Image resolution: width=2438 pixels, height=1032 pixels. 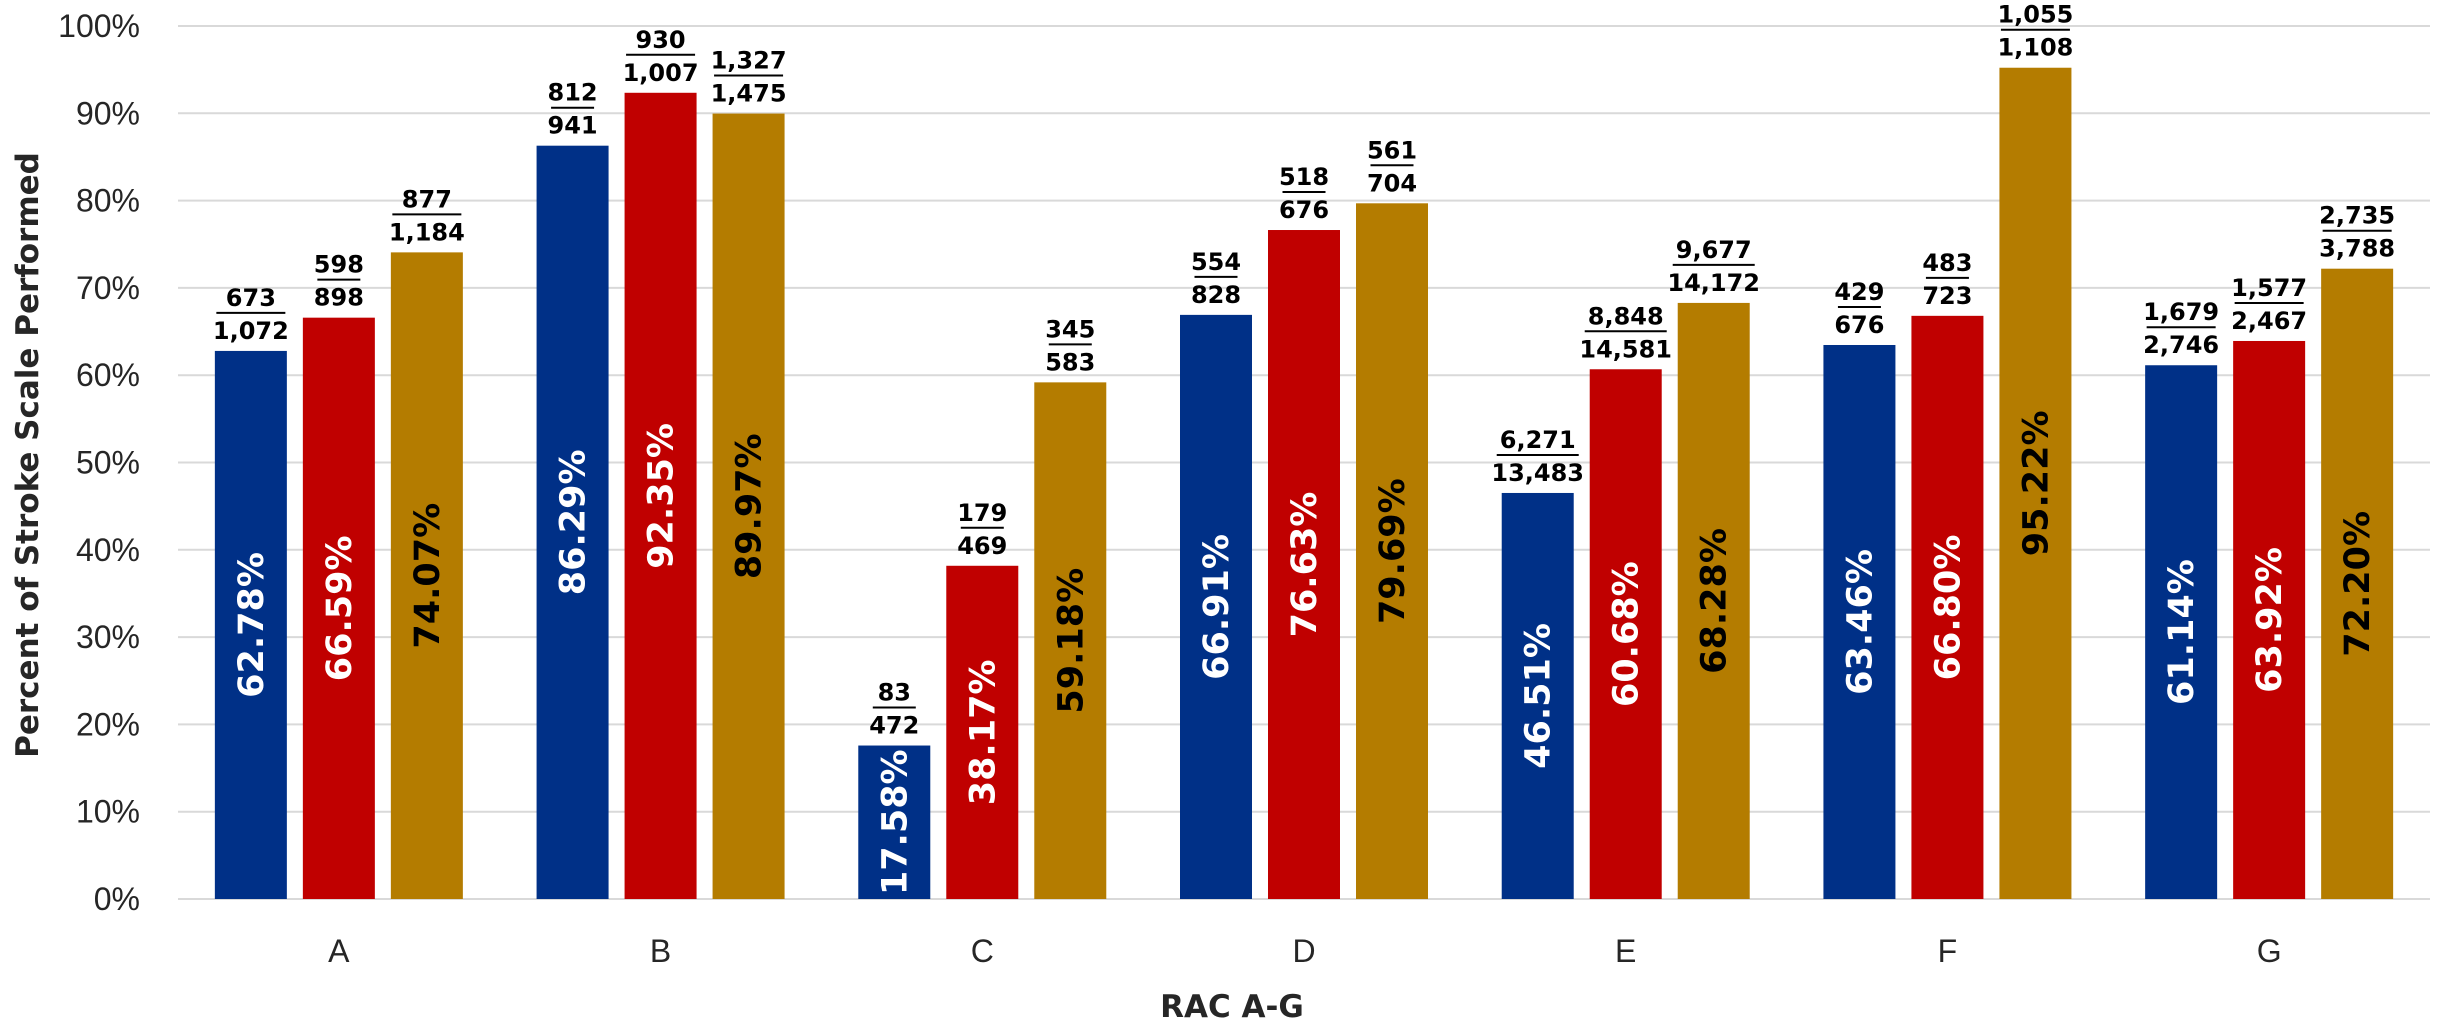 What do you see at coordinates (1232, 1007) in the screenshot?
I see `x-axis-title: RAC A-G` at bounding box center [1232, 1007].